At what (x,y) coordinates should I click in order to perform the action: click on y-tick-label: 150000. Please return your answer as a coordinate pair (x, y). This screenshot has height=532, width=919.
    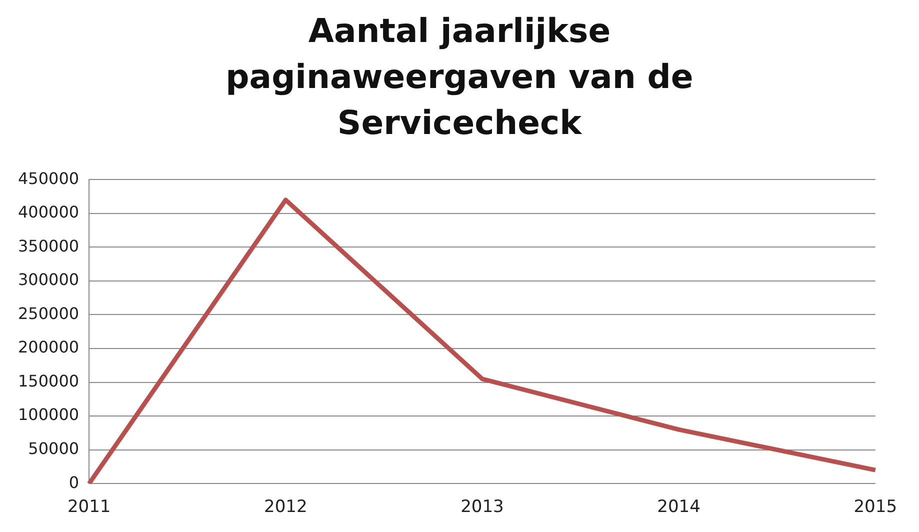
    Looking at the image, I should click on (49, 380).